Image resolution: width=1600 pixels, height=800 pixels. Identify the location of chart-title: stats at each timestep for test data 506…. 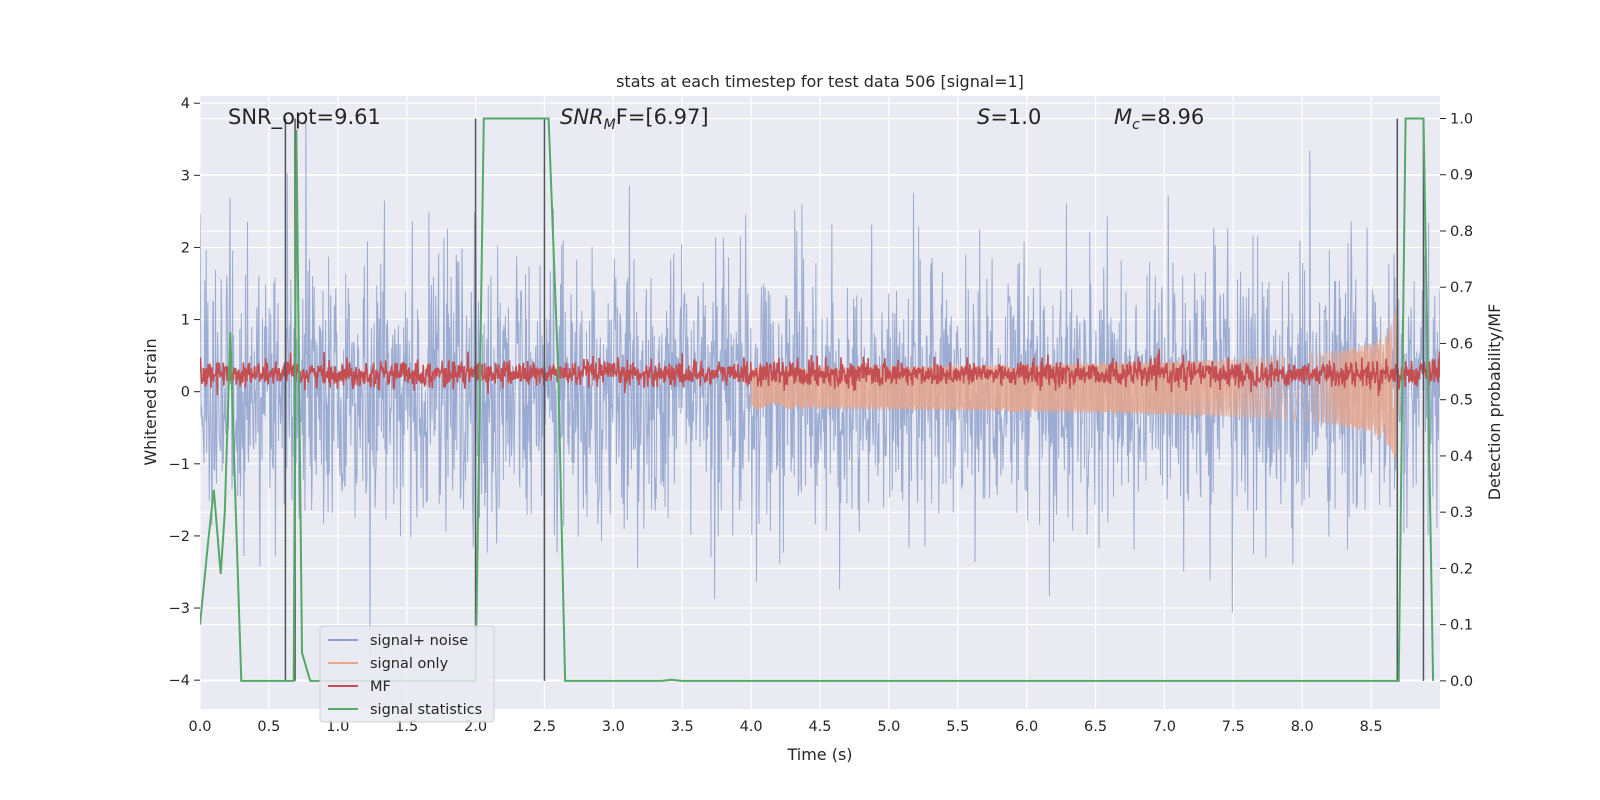
(820, 81).